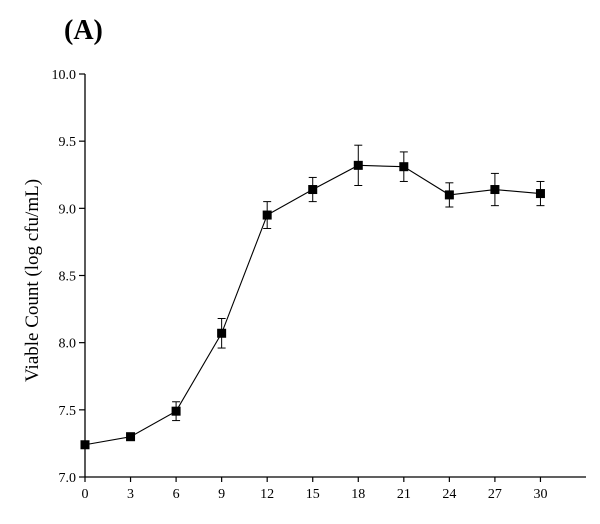 The height and width of the screenshot is (524, 600). What do you see at coordinates (68, 411) in the screenshot?
I see `y-tick-label: 7.5` at bounding box center [68, 411].